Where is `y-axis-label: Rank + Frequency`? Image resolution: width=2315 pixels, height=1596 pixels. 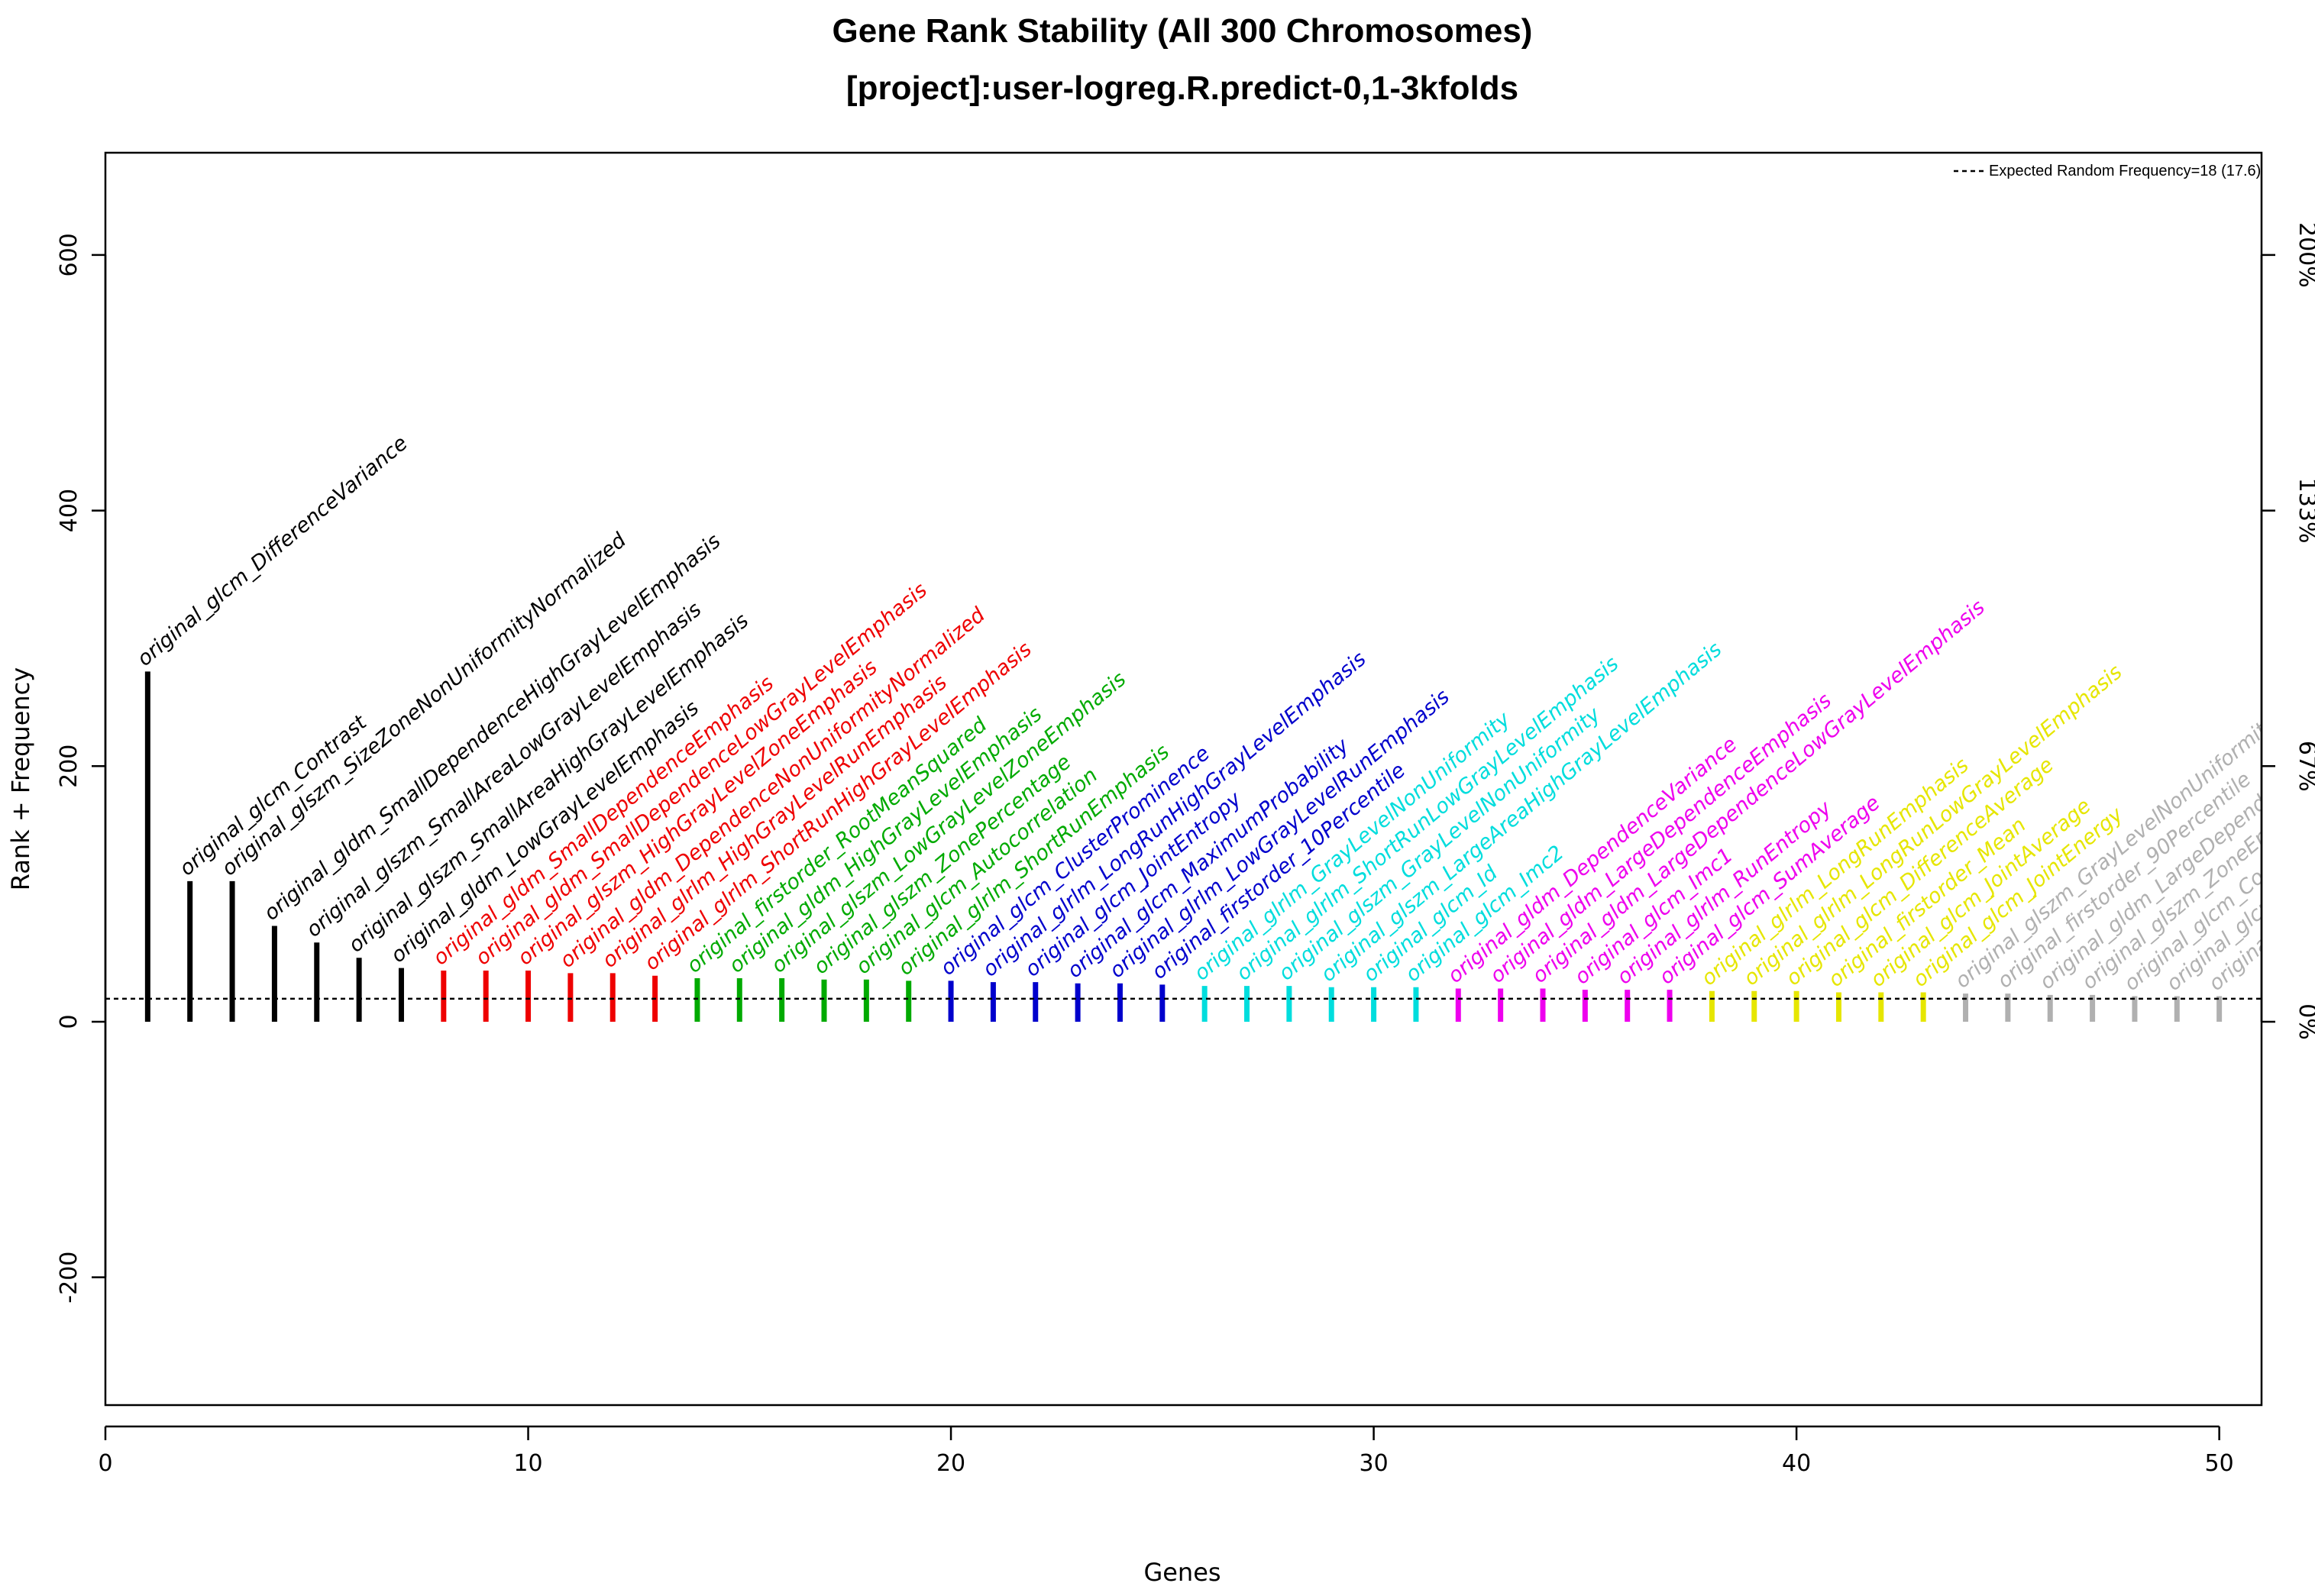
y-axis-label: Rank + Frequency is located at coordinates (20, 779).